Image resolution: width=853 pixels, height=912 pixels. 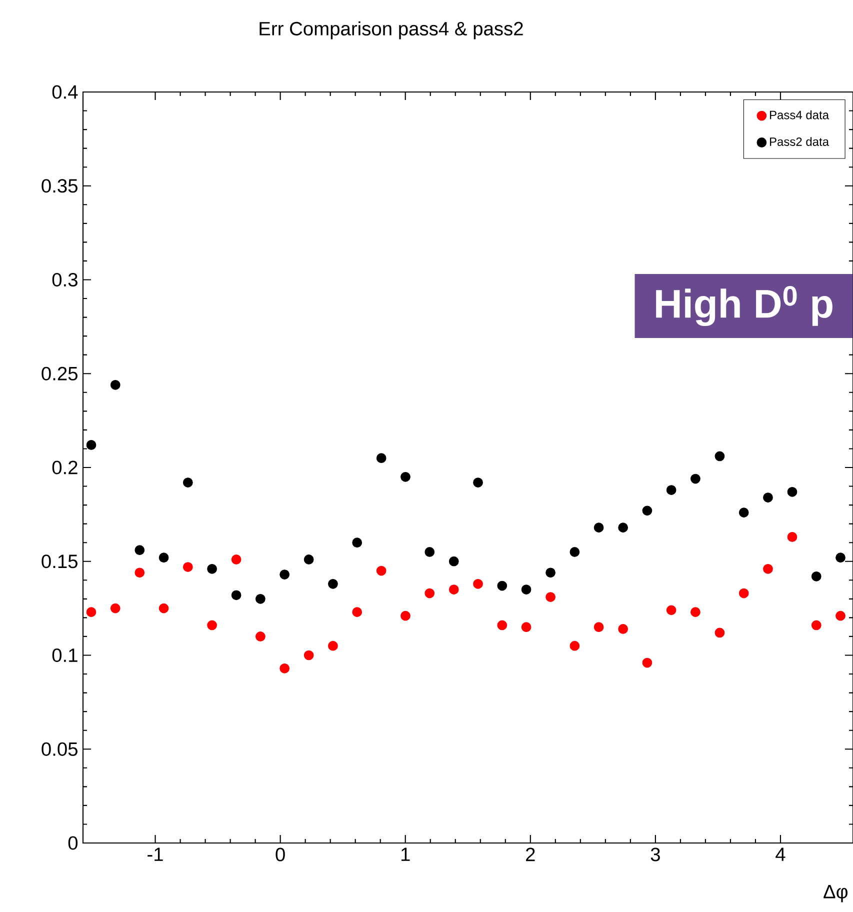 I want to click on legend-label: Pass4 data, so click(x=800, y=115).